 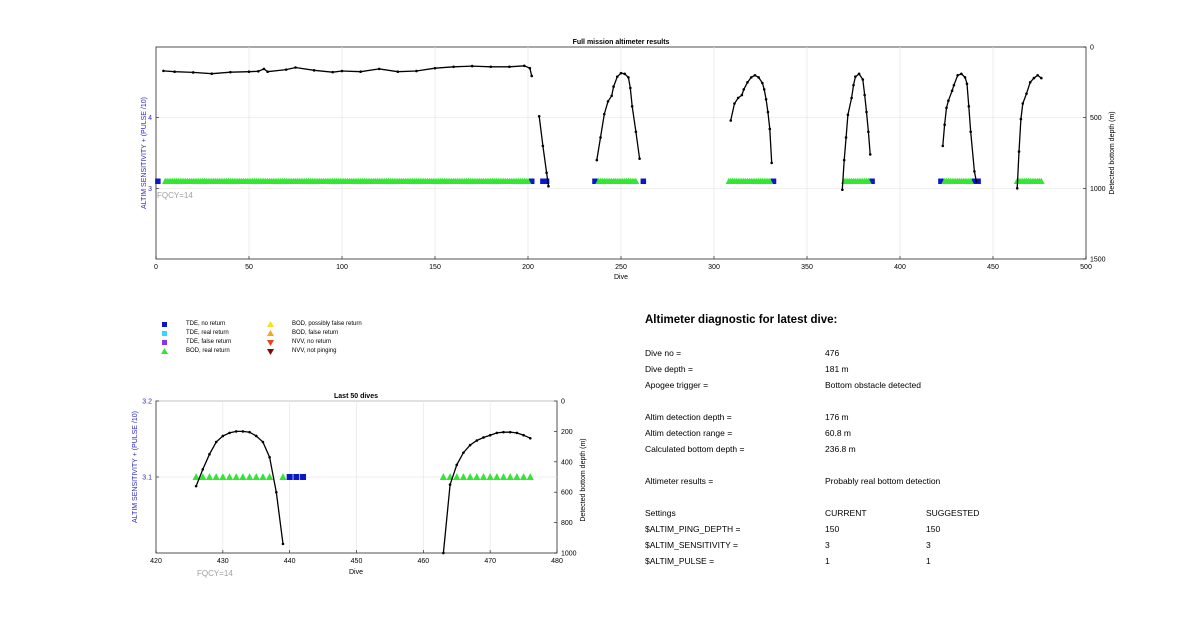 What do you see at coordinates (175, 195) in the screenshot?
I see `full-mission-fqcy-annotation: FQCY=14` at bounding box center [175, 195].